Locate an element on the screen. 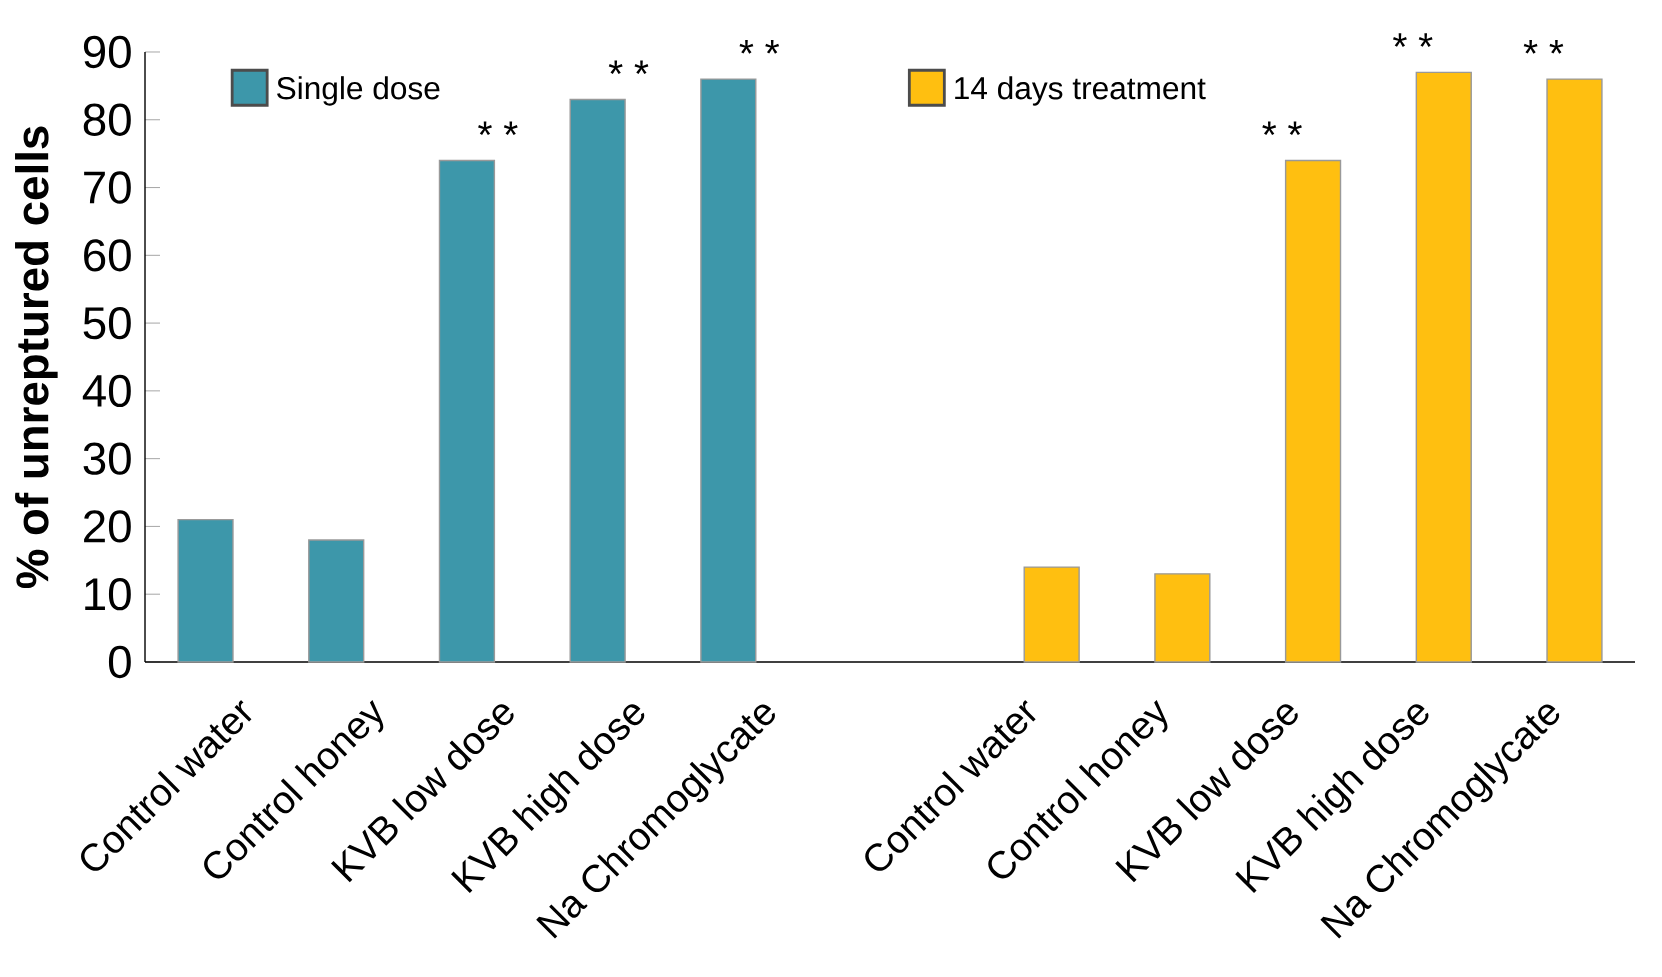 The width and height of the screenshot is (1662, 977). y-tick-label: 30 is located at coordinates (107, 458).